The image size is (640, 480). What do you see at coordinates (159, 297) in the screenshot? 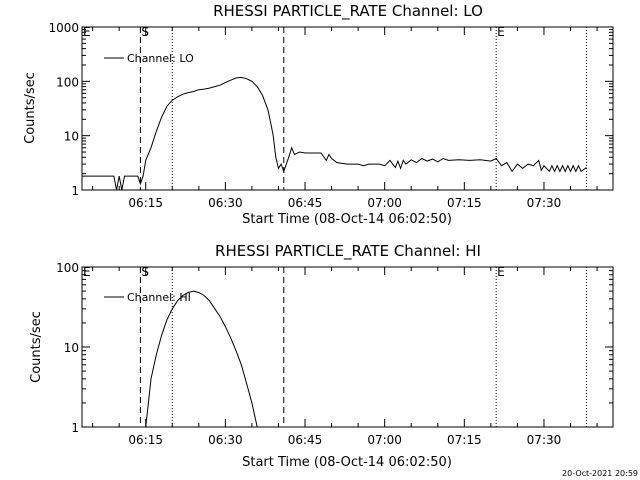
I see `legend-entry: Channel: HI` at bounding box center [159, 297].